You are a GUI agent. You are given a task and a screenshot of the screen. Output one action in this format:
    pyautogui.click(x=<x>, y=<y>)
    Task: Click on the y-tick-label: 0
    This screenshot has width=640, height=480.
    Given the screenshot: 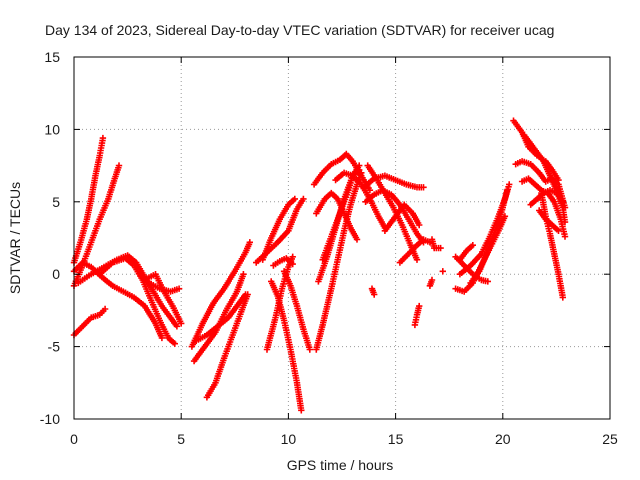 What is the action you would take?
    pyautogui.click(x=56, y=274)
    